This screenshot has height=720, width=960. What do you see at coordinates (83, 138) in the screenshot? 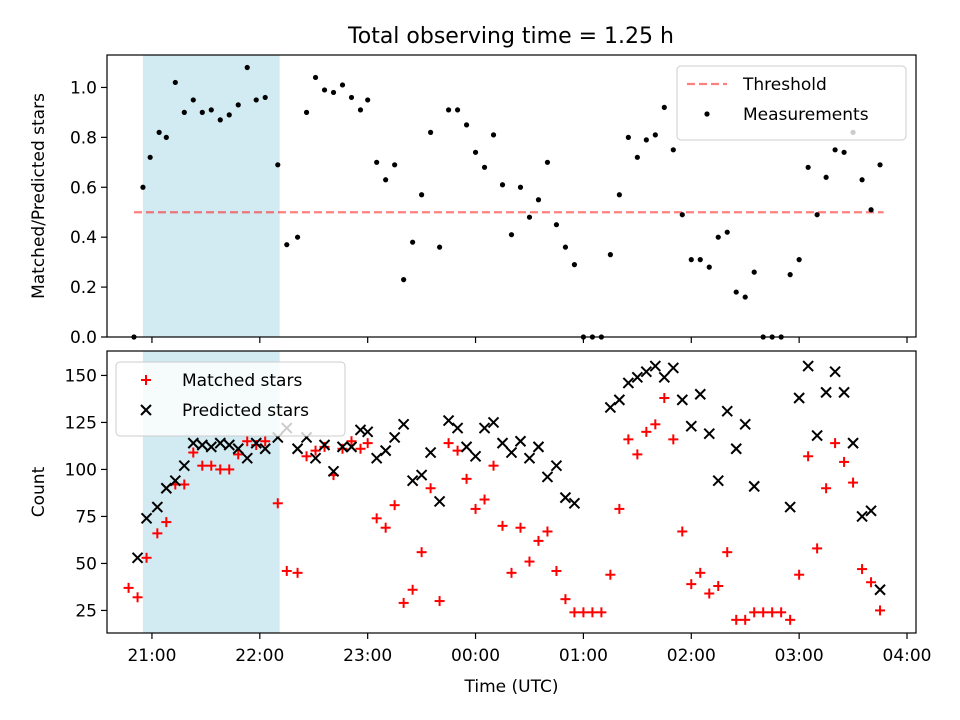
I see `y-tick-label: 0.8` at bounding box center [83, 138].